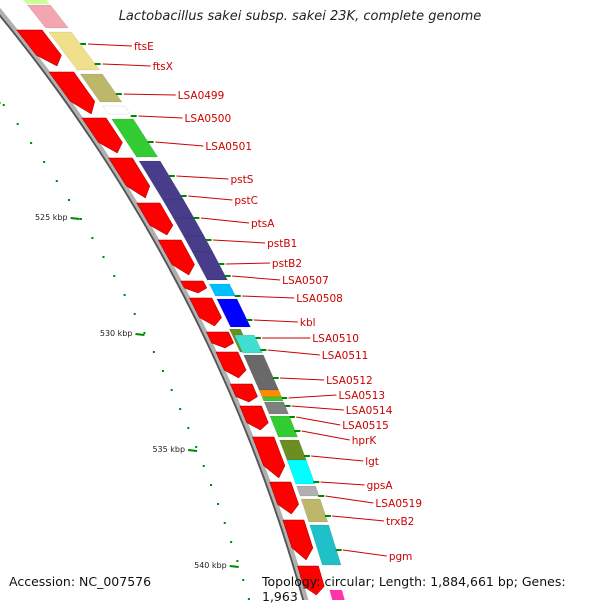 This screenshot has width=600, height=604. I want to click on accession-text: Accession: NC_007576, so click(80, 581).